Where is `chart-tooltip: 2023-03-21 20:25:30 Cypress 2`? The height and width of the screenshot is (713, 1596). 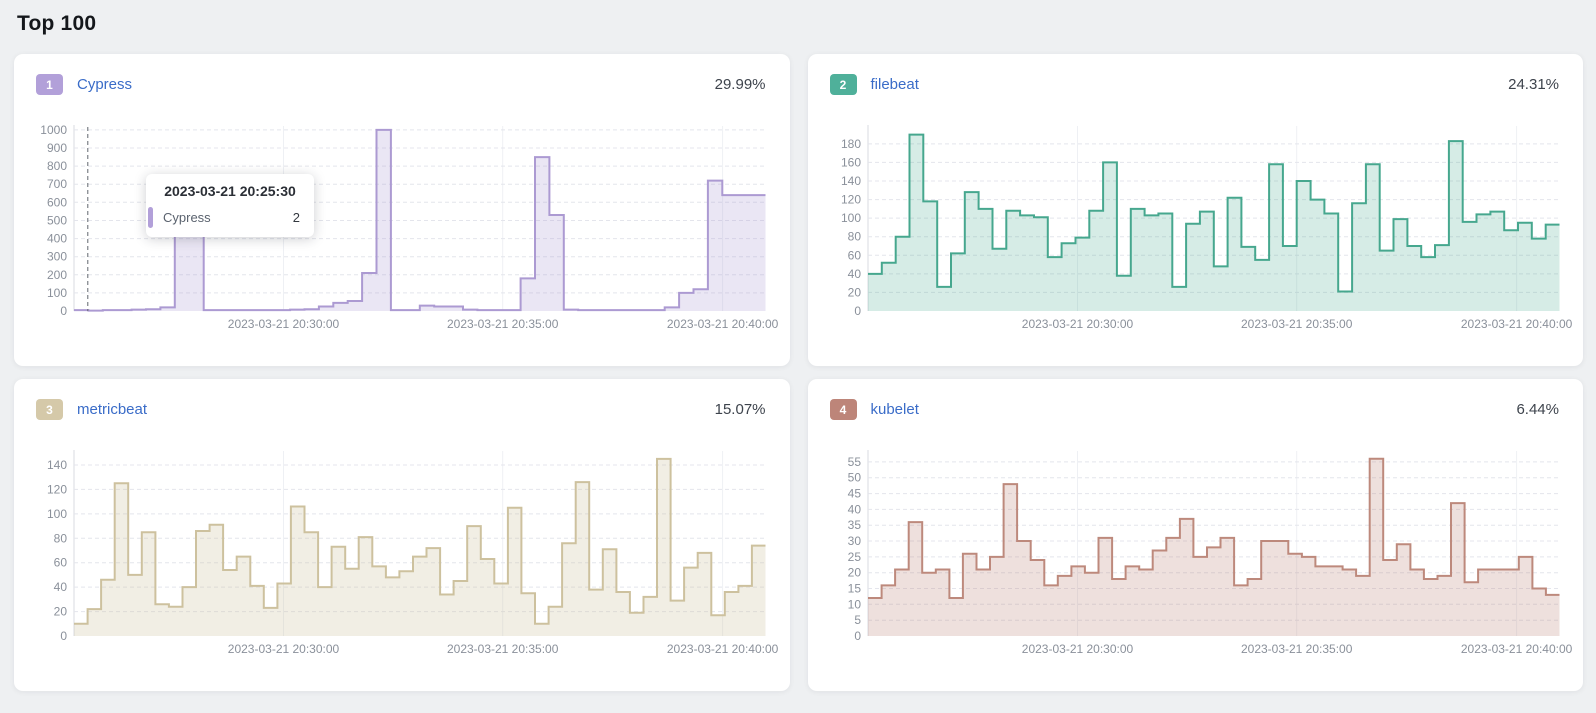 chart-tooltip: 2023-03-21 20:25:30 Cypress 2 is located at coordinates (230, 205).